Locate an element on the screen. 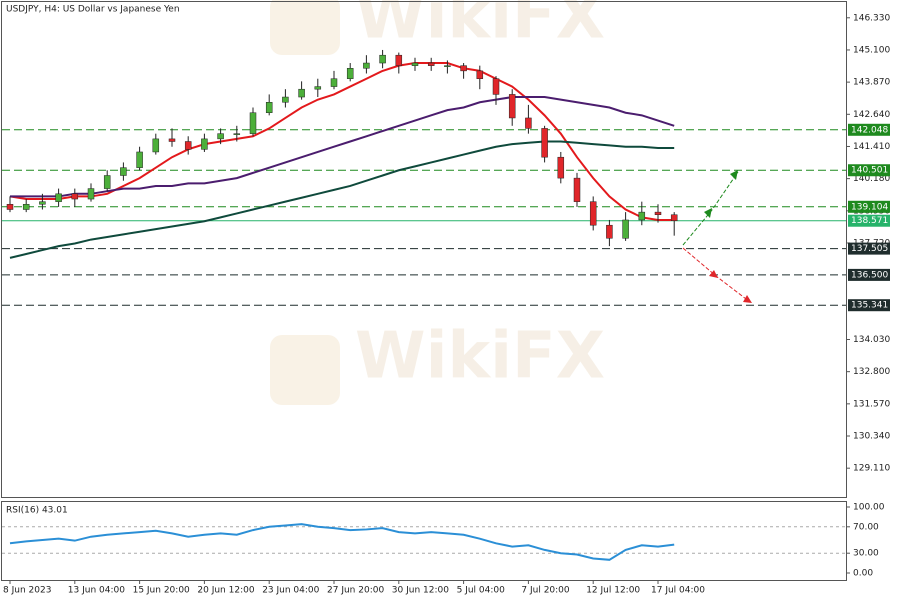 The image size is (900, 604). x-tick-label: 23 Jun 04:00 is located at coordinates (290, 591).